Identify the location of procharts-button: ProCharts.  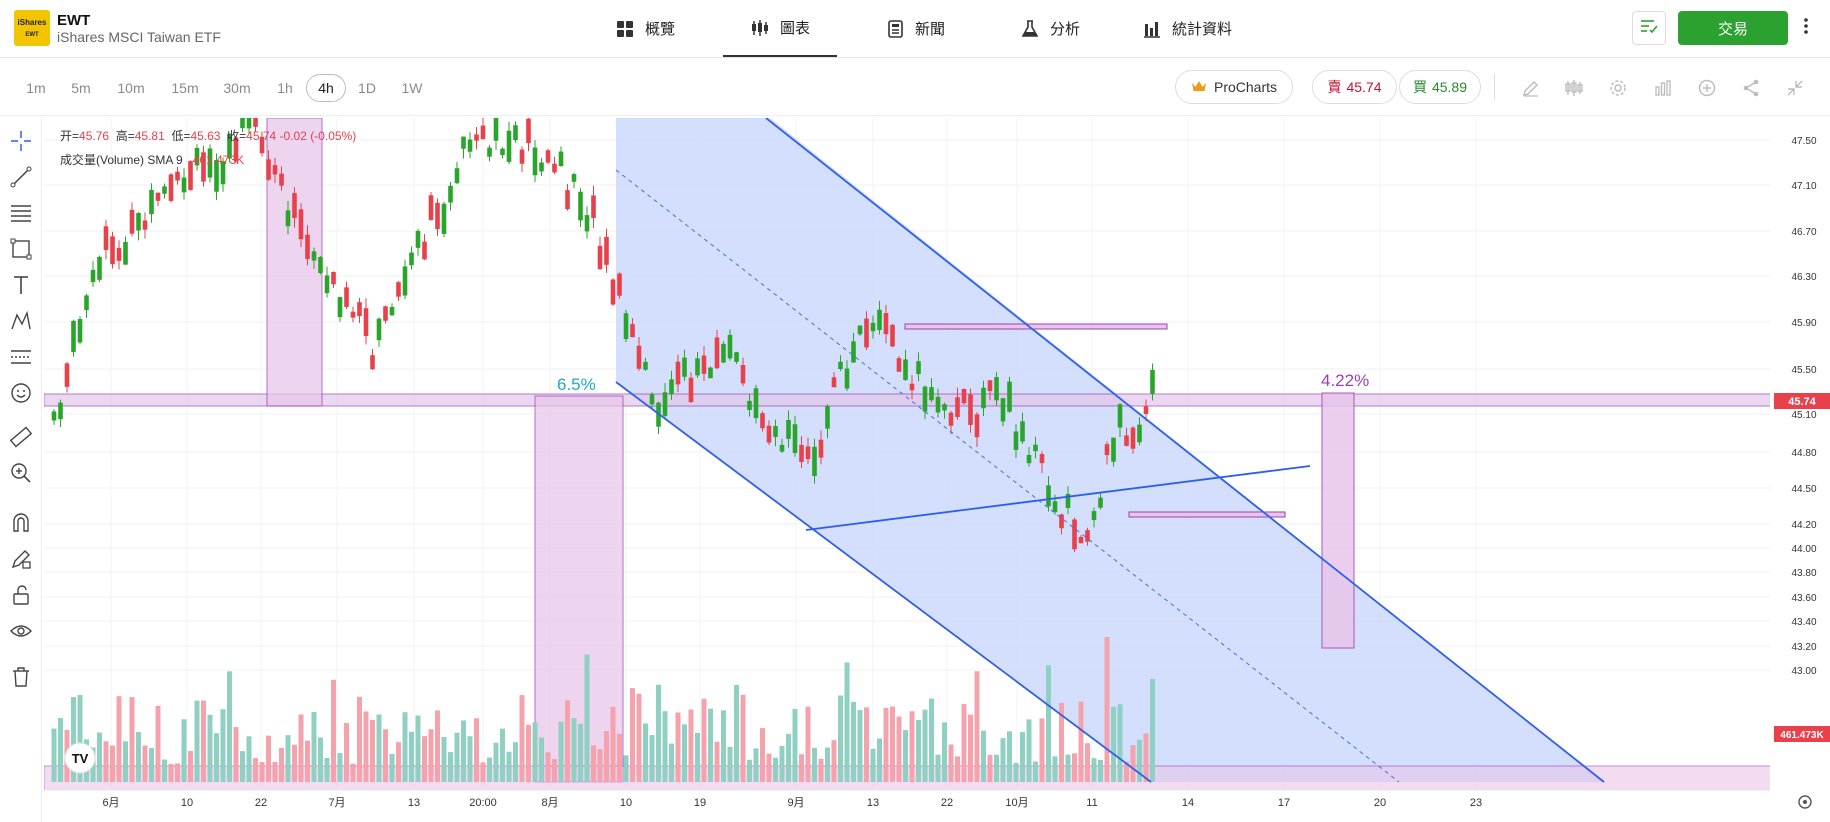
(1234, 87).